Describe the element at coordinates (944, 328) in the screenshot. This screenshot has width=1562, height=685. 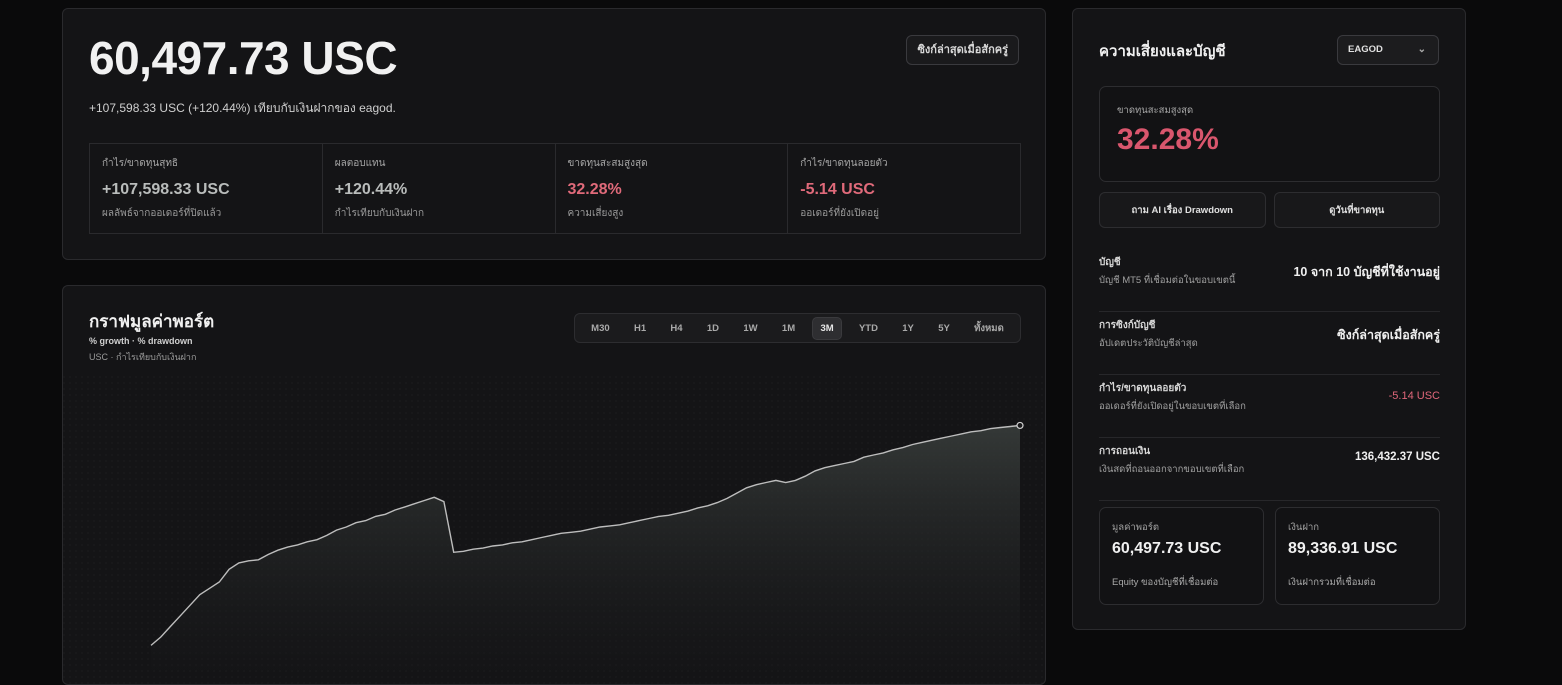
I see `timeframe-5y: 5Y` at that location.